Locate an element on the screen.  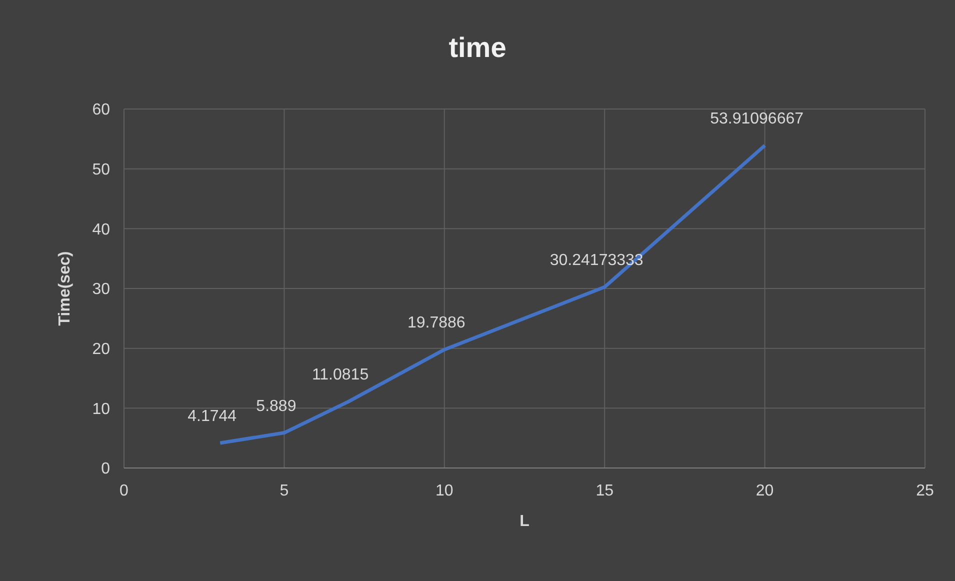
y-tick-label: 20 is located at coordinates (101, 349).